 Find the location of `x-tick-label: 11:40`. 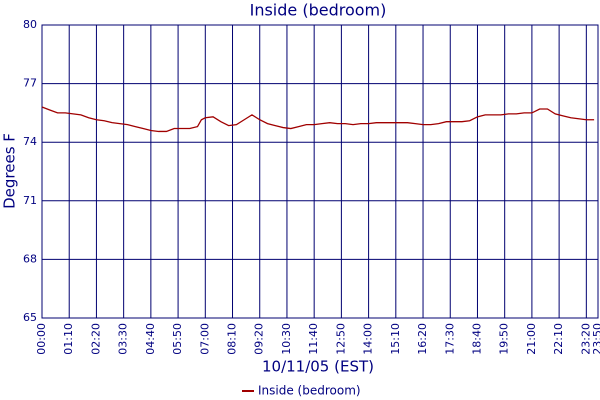

x-tick-label: 11:40 is located at coordinates (313, 339).